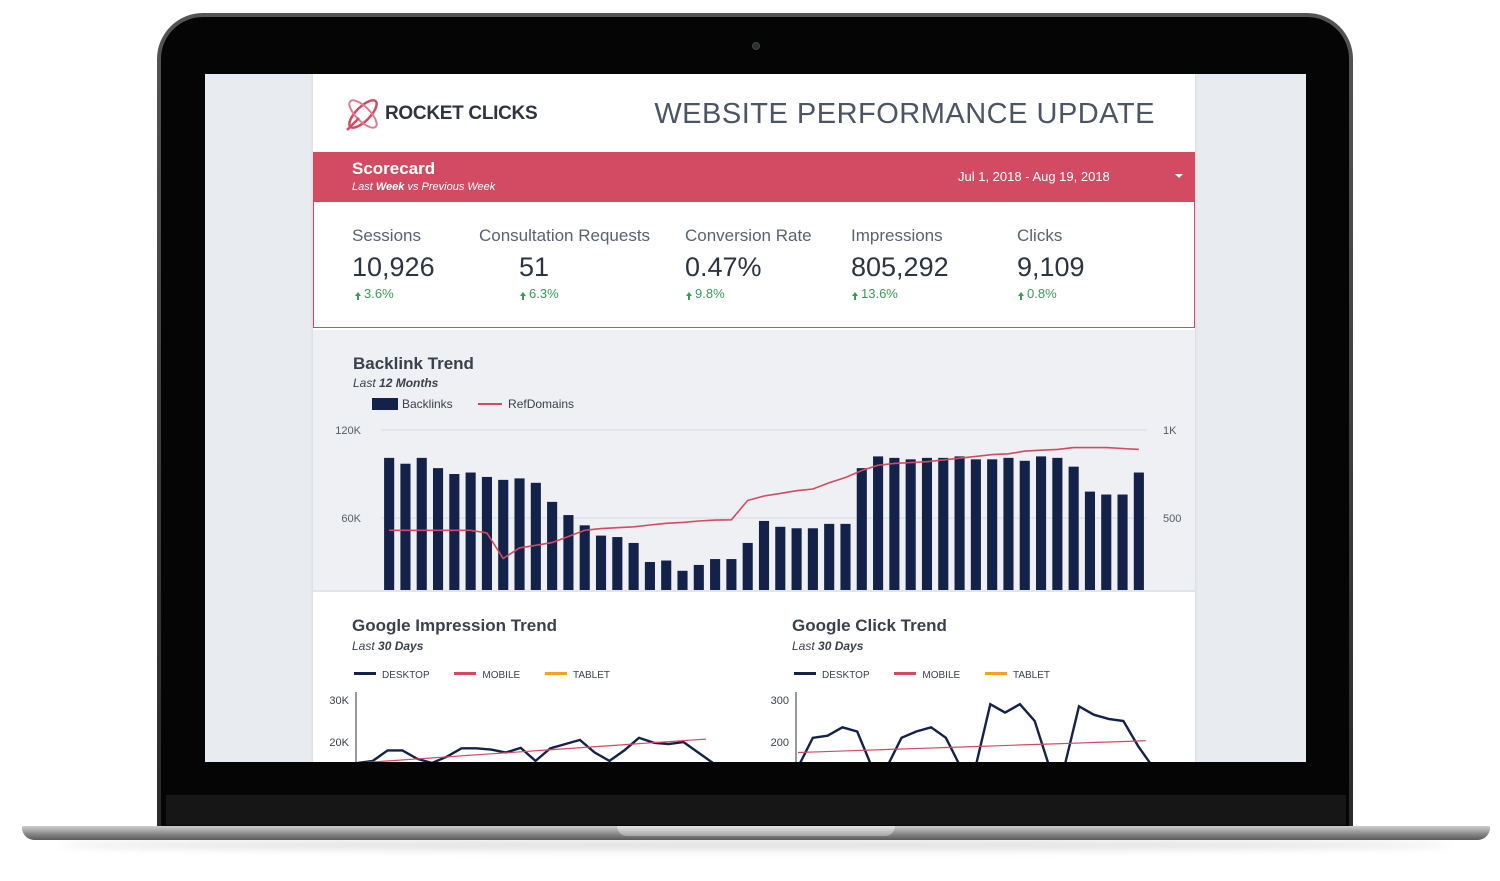 The width and height of the screenshot is (1500, 881). What do you see at coordinates (461, 113) in the screenshot?
I see `logo-text: ROCKET CLICKS` at bounding box center [461, 113].